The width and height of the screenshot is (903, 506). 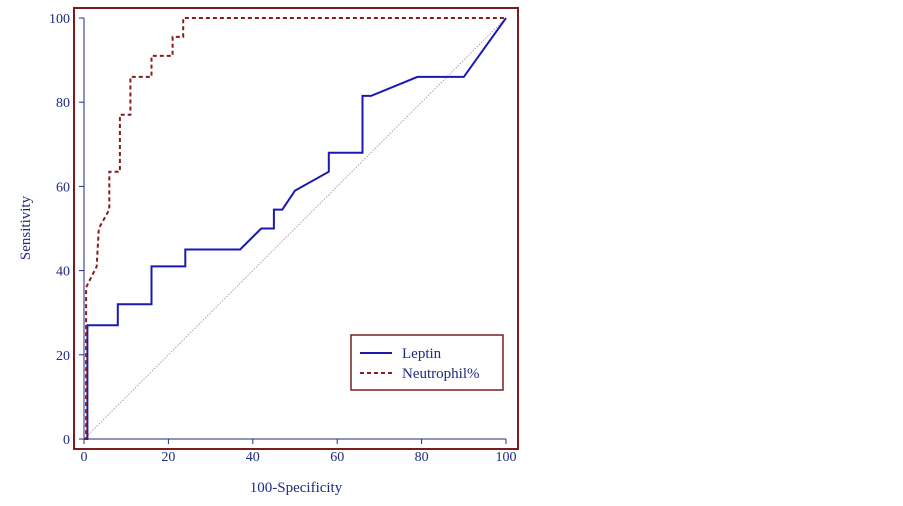 I want to click on y-tick-label: 0, so click(x=66, y=440).